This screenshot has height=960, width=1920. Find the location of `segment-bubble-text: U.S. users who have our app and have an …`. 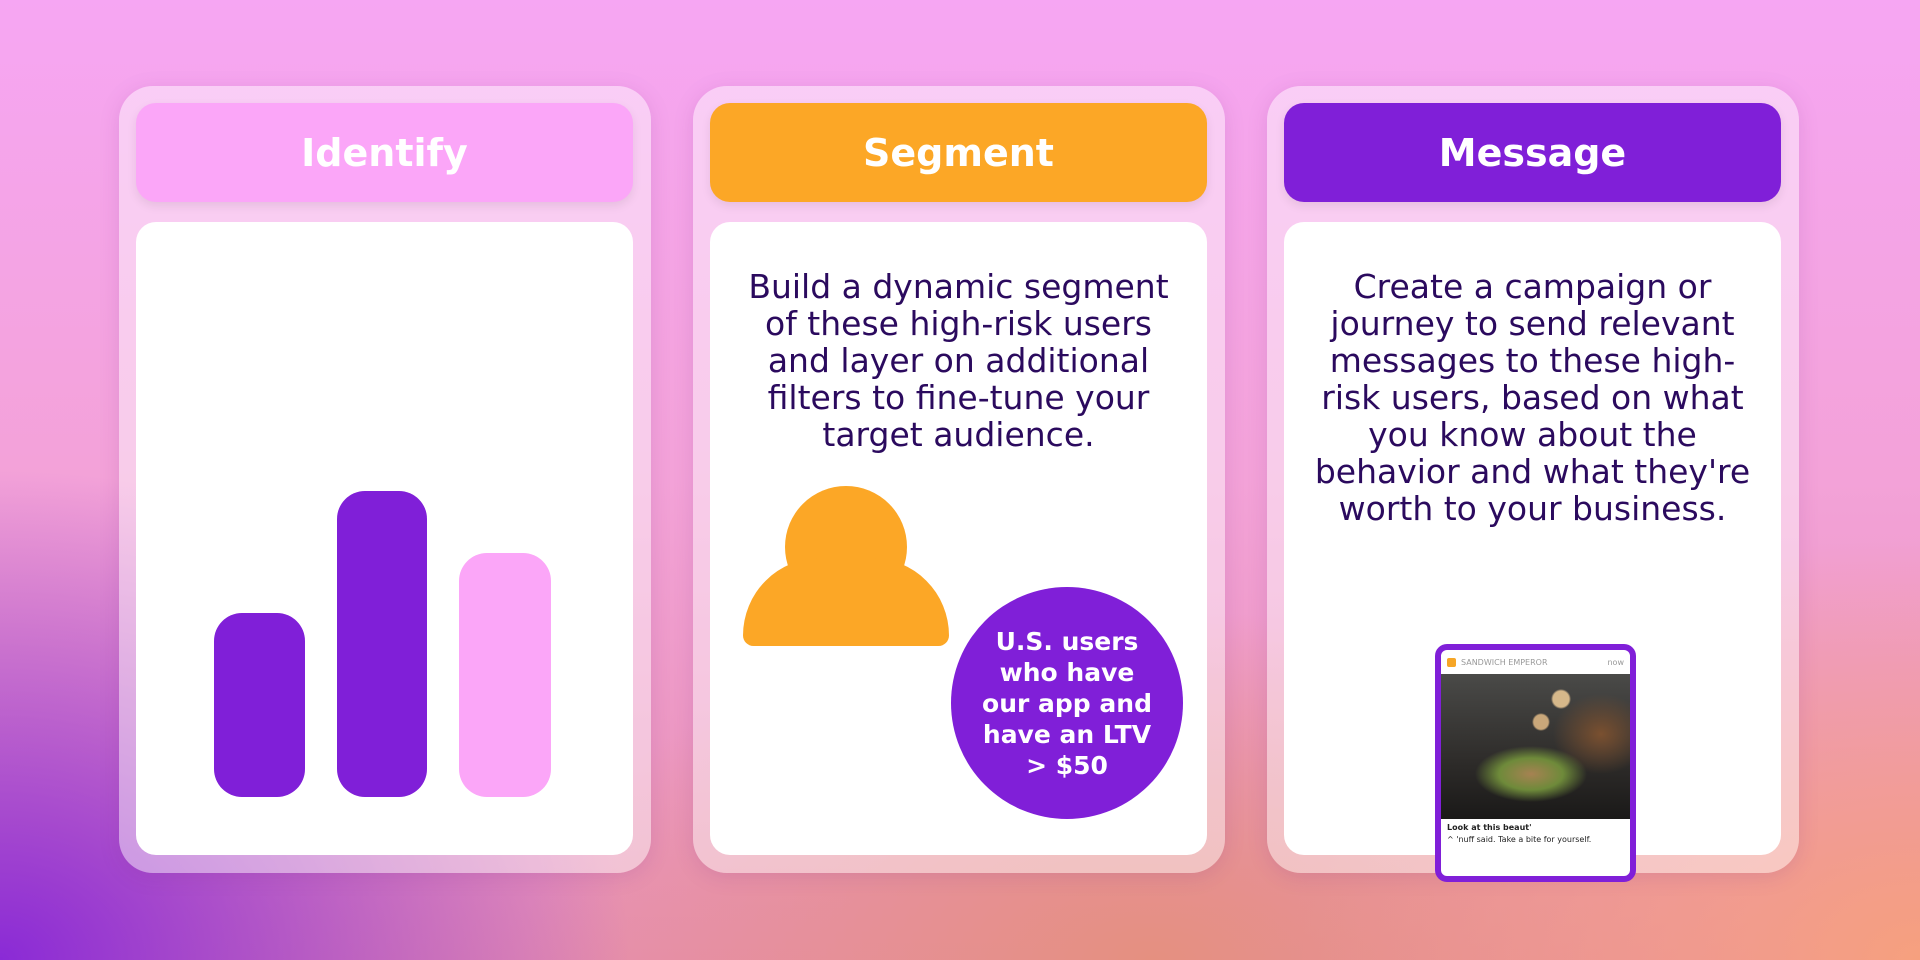

segment-bubble-text: U.S. users who have our app and have an … is located at coordinates (1067, 703).